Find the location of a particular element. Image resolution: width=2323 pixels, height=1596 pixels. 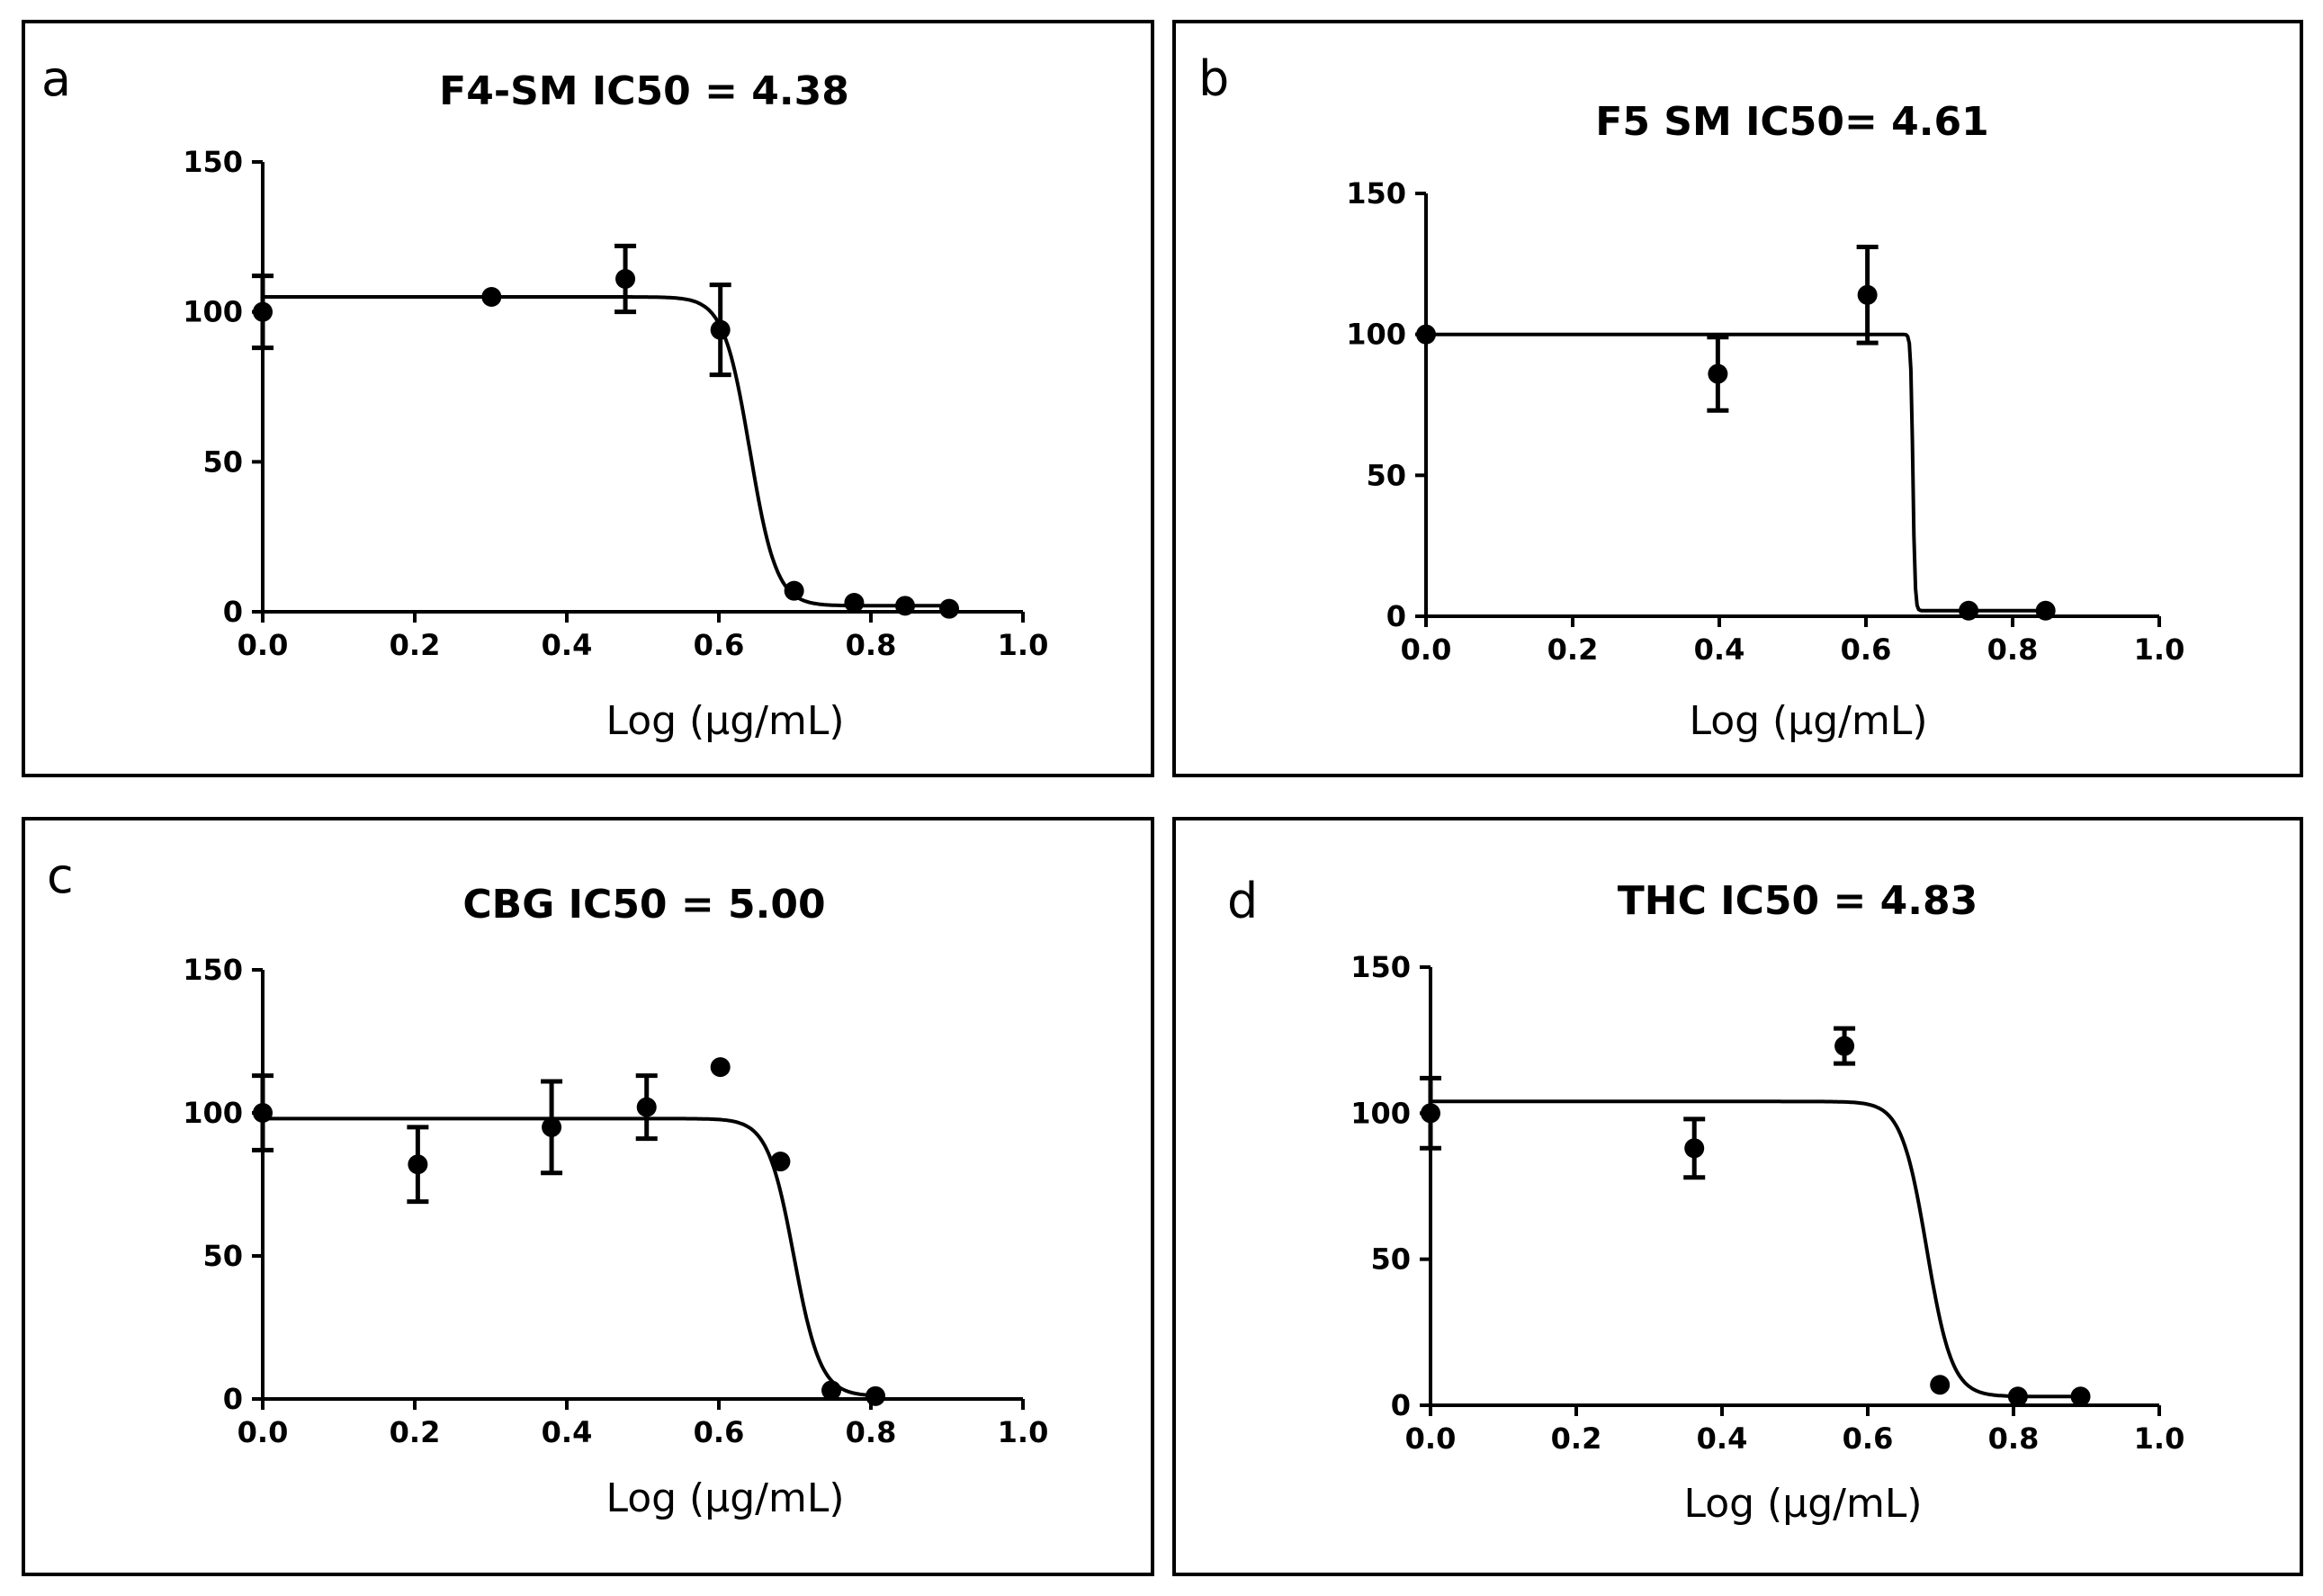

panel-b-letter: b is located at coordinates (1213, 78).